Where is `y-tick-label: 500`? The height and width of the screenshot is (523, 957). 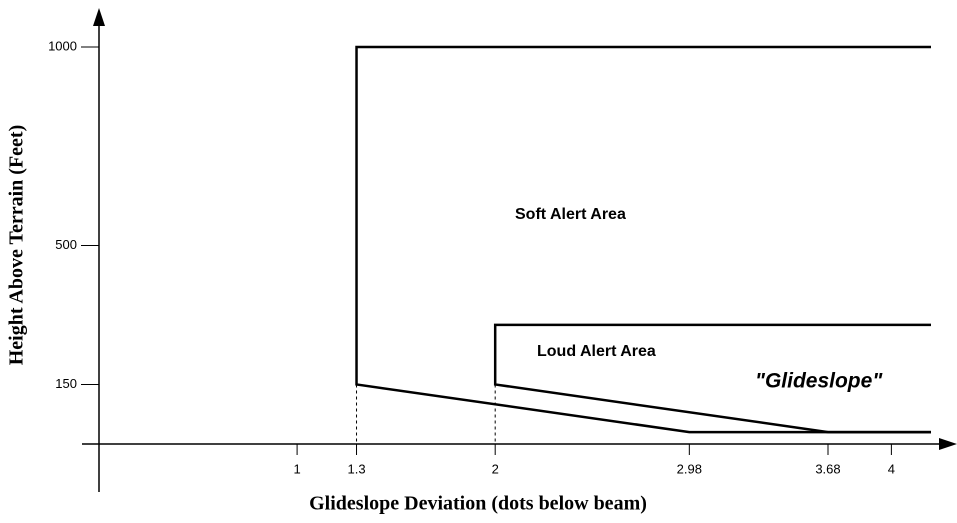 y-tick-label: 500 is located at coordinates (66, 244).